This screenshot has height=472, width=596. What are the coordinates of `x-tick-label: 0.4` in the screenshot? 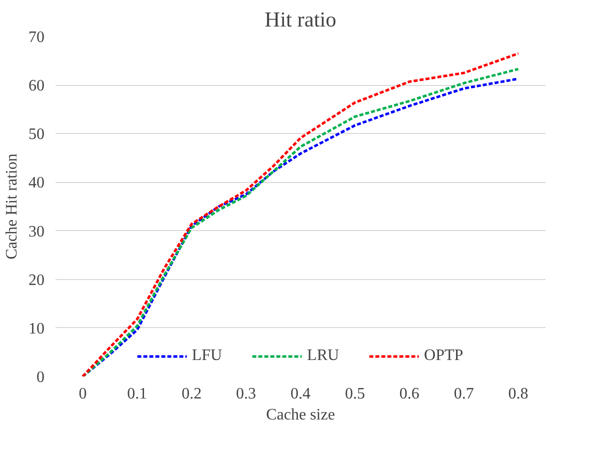 It's located at (300, 394).